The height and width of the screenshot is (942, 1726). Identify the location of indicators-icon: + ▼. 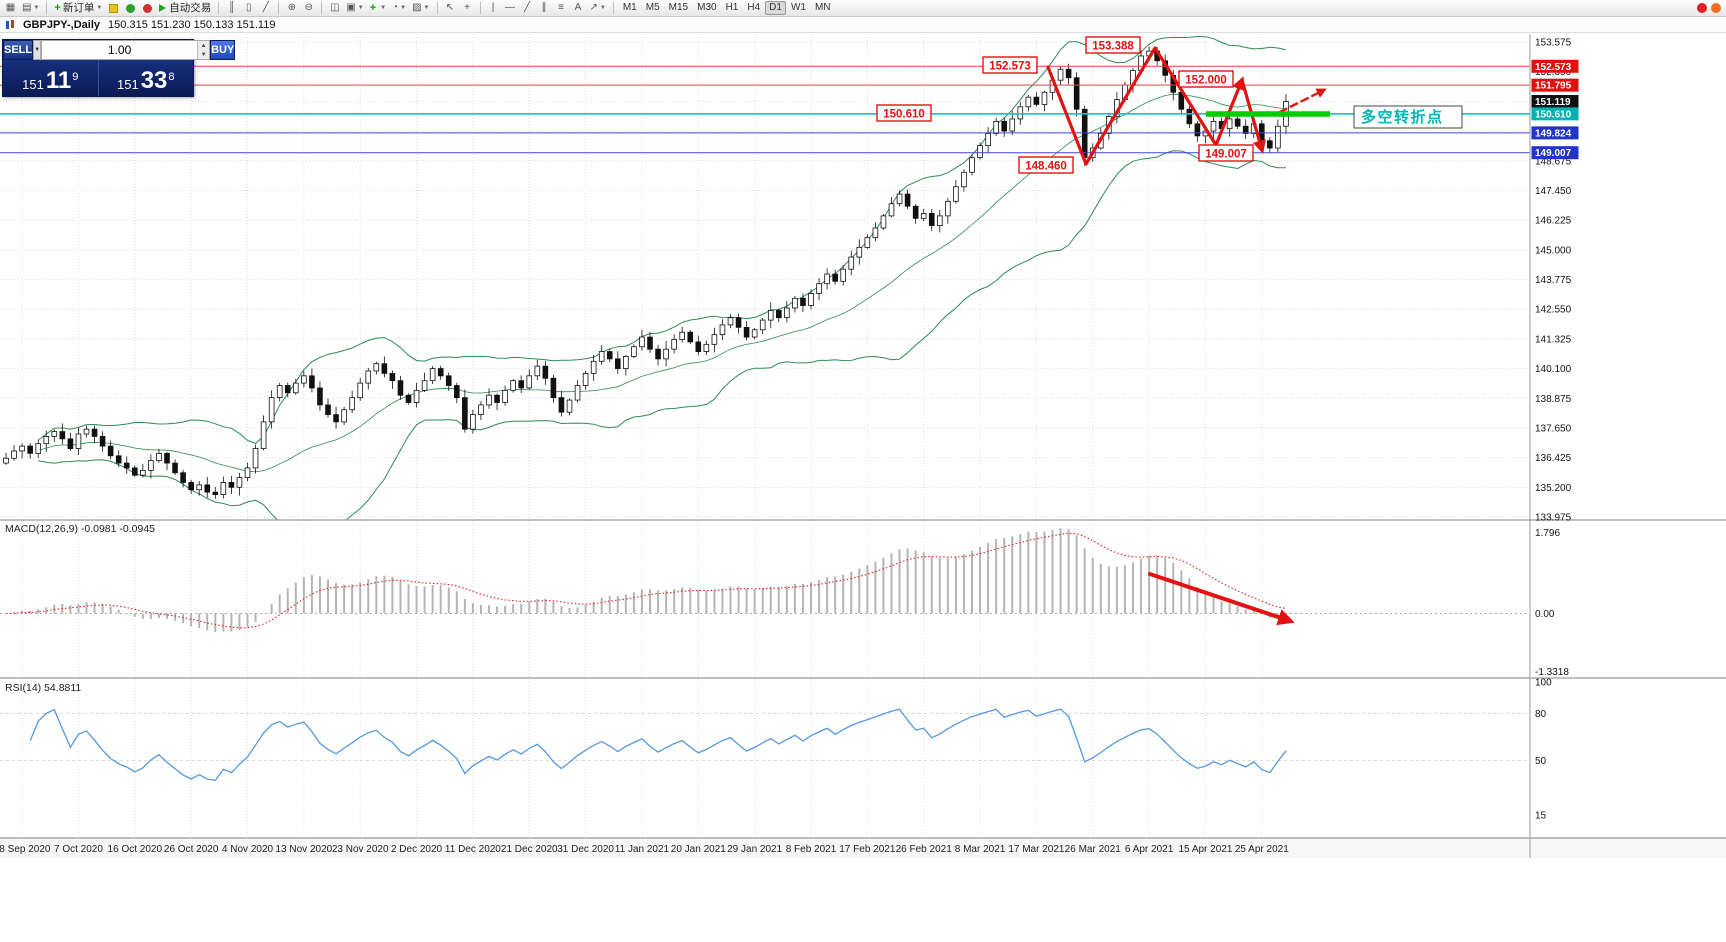
(378, 7).